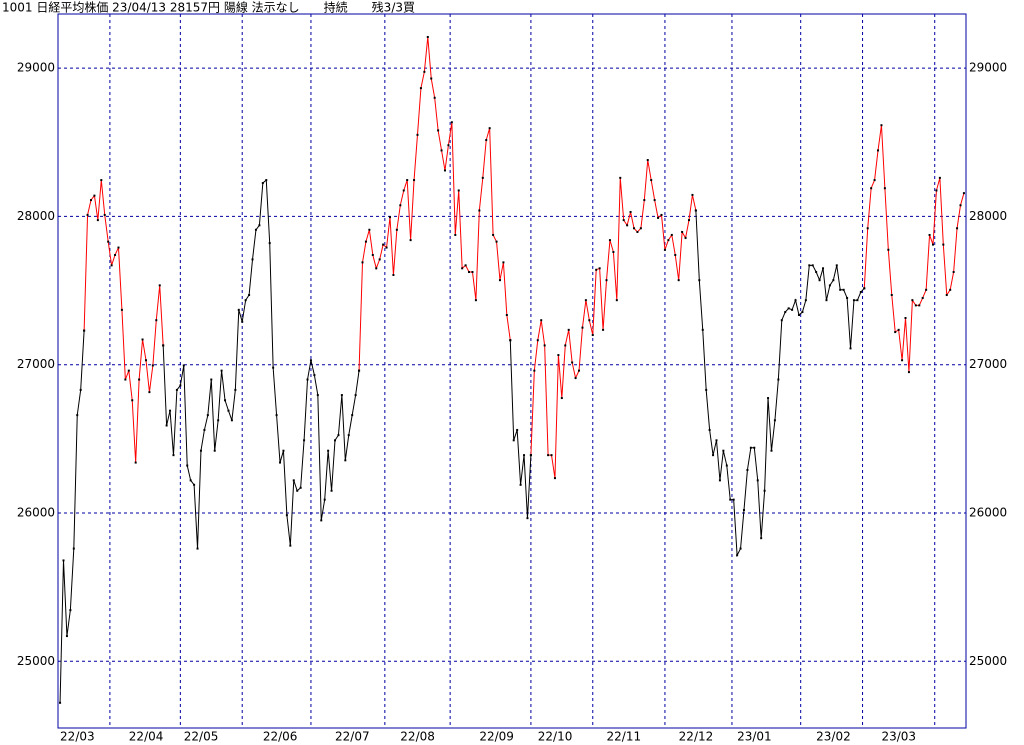 This screenshot has width=1024, height=745. Describe the element at coordinates (36, 512) in the screenshot. I see `y-tick-label: 26000` at that location.